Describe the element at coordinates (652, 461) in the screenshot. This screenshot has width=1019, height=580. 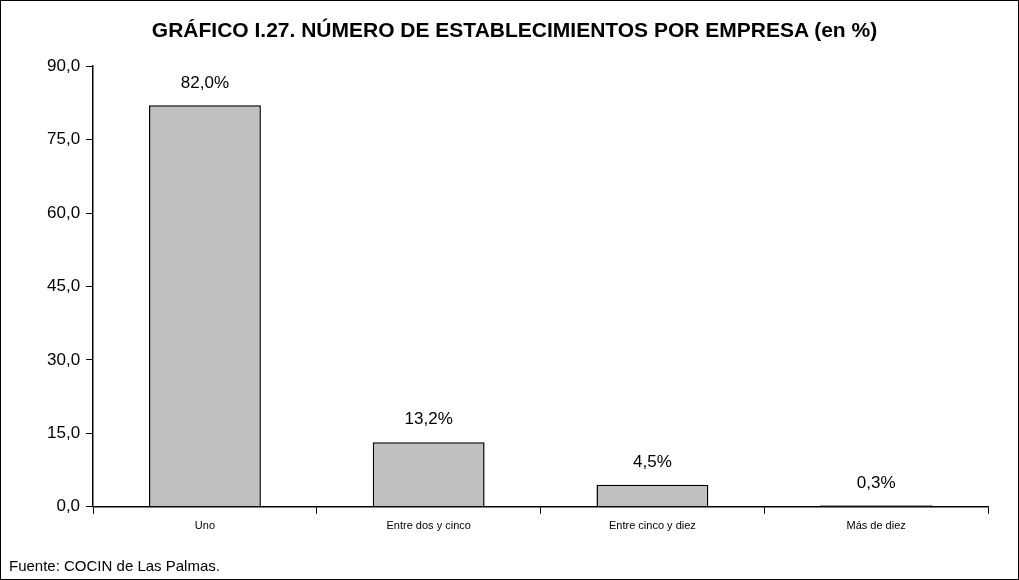
I see `data-label: 4,5%` at that location.